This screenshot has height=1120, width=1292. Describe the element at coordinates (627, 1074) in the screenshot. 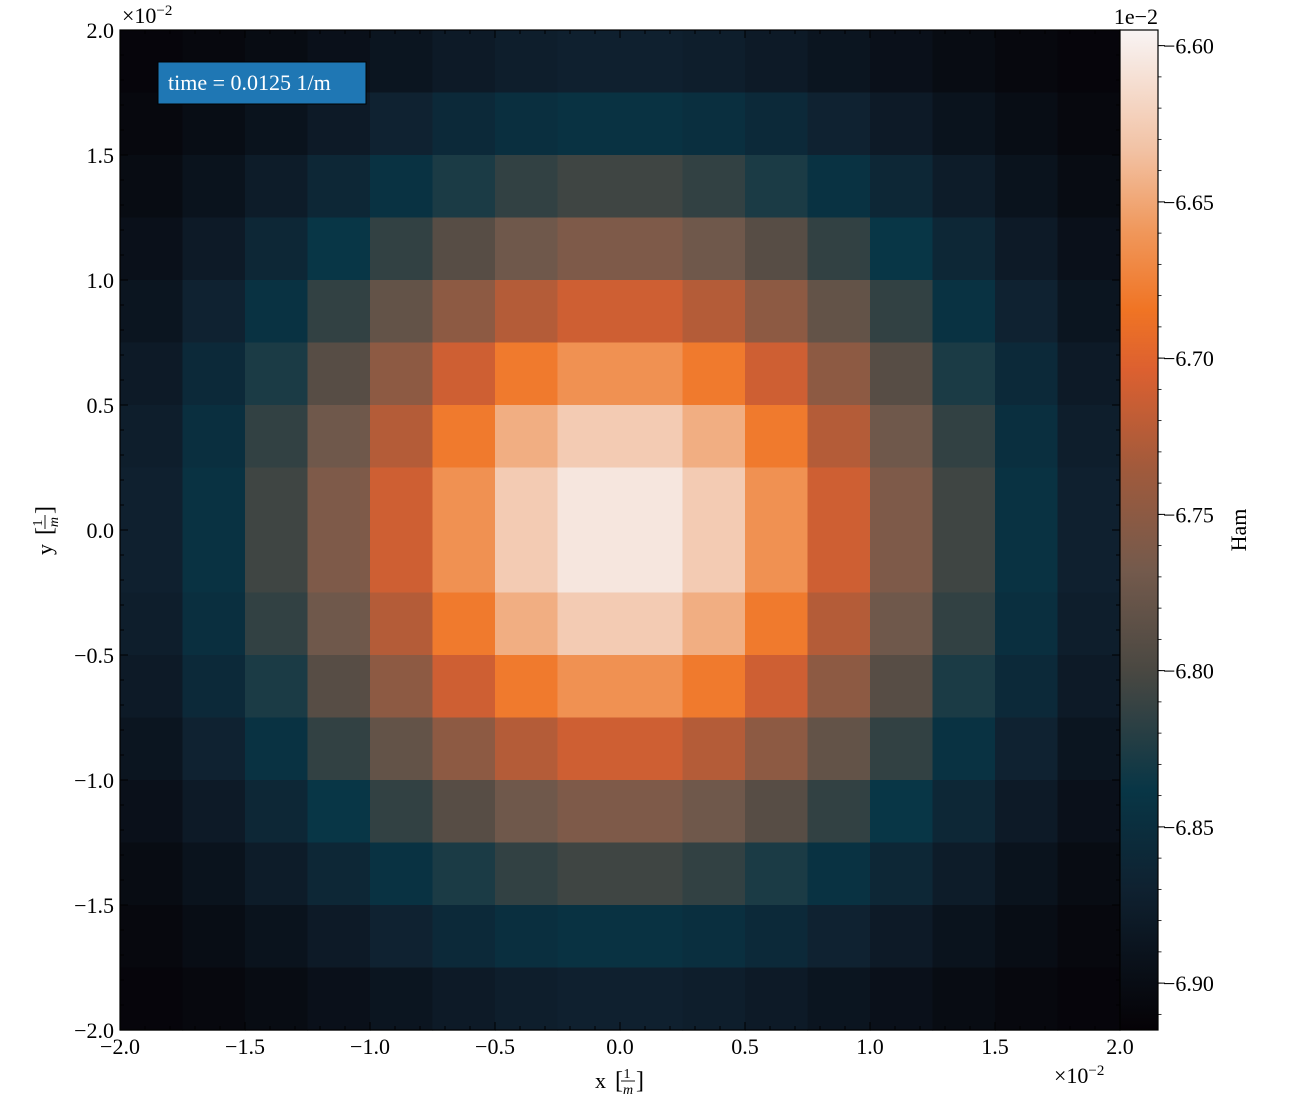

I see `svg-text: 1` at that location.